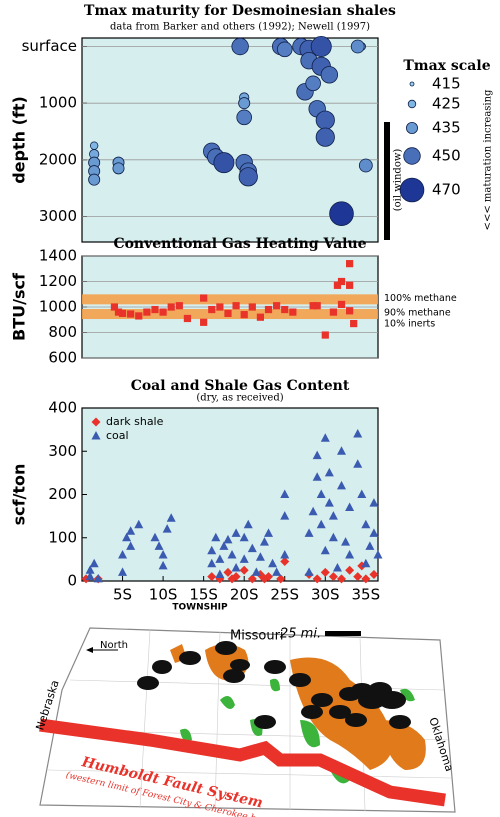  What do you see at coordinates (446, 156) in the screenshot?
I see `size-legend-label: 450` at bounding box center [446, 156].